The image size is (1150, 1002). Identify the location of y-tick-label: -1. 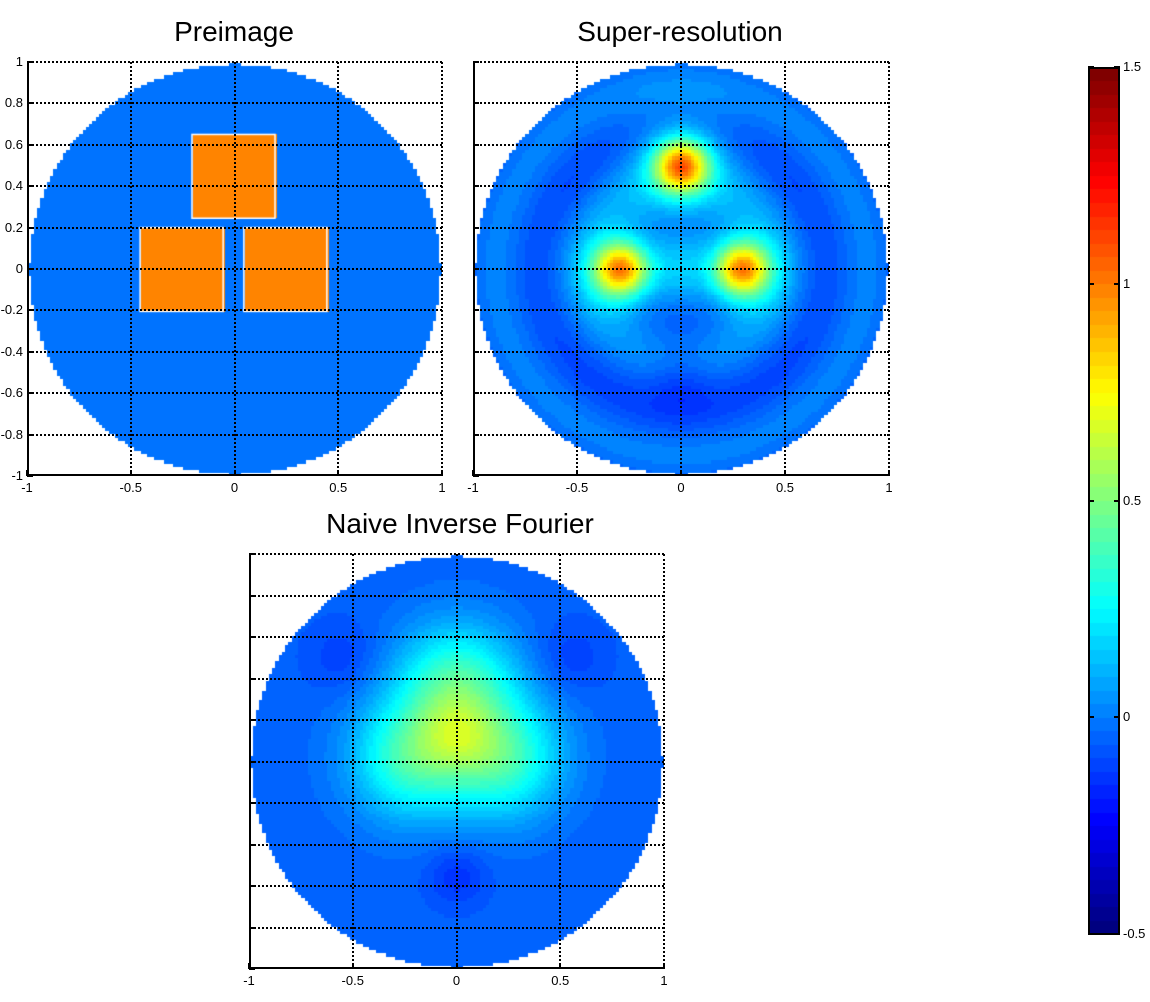
(17, 475).